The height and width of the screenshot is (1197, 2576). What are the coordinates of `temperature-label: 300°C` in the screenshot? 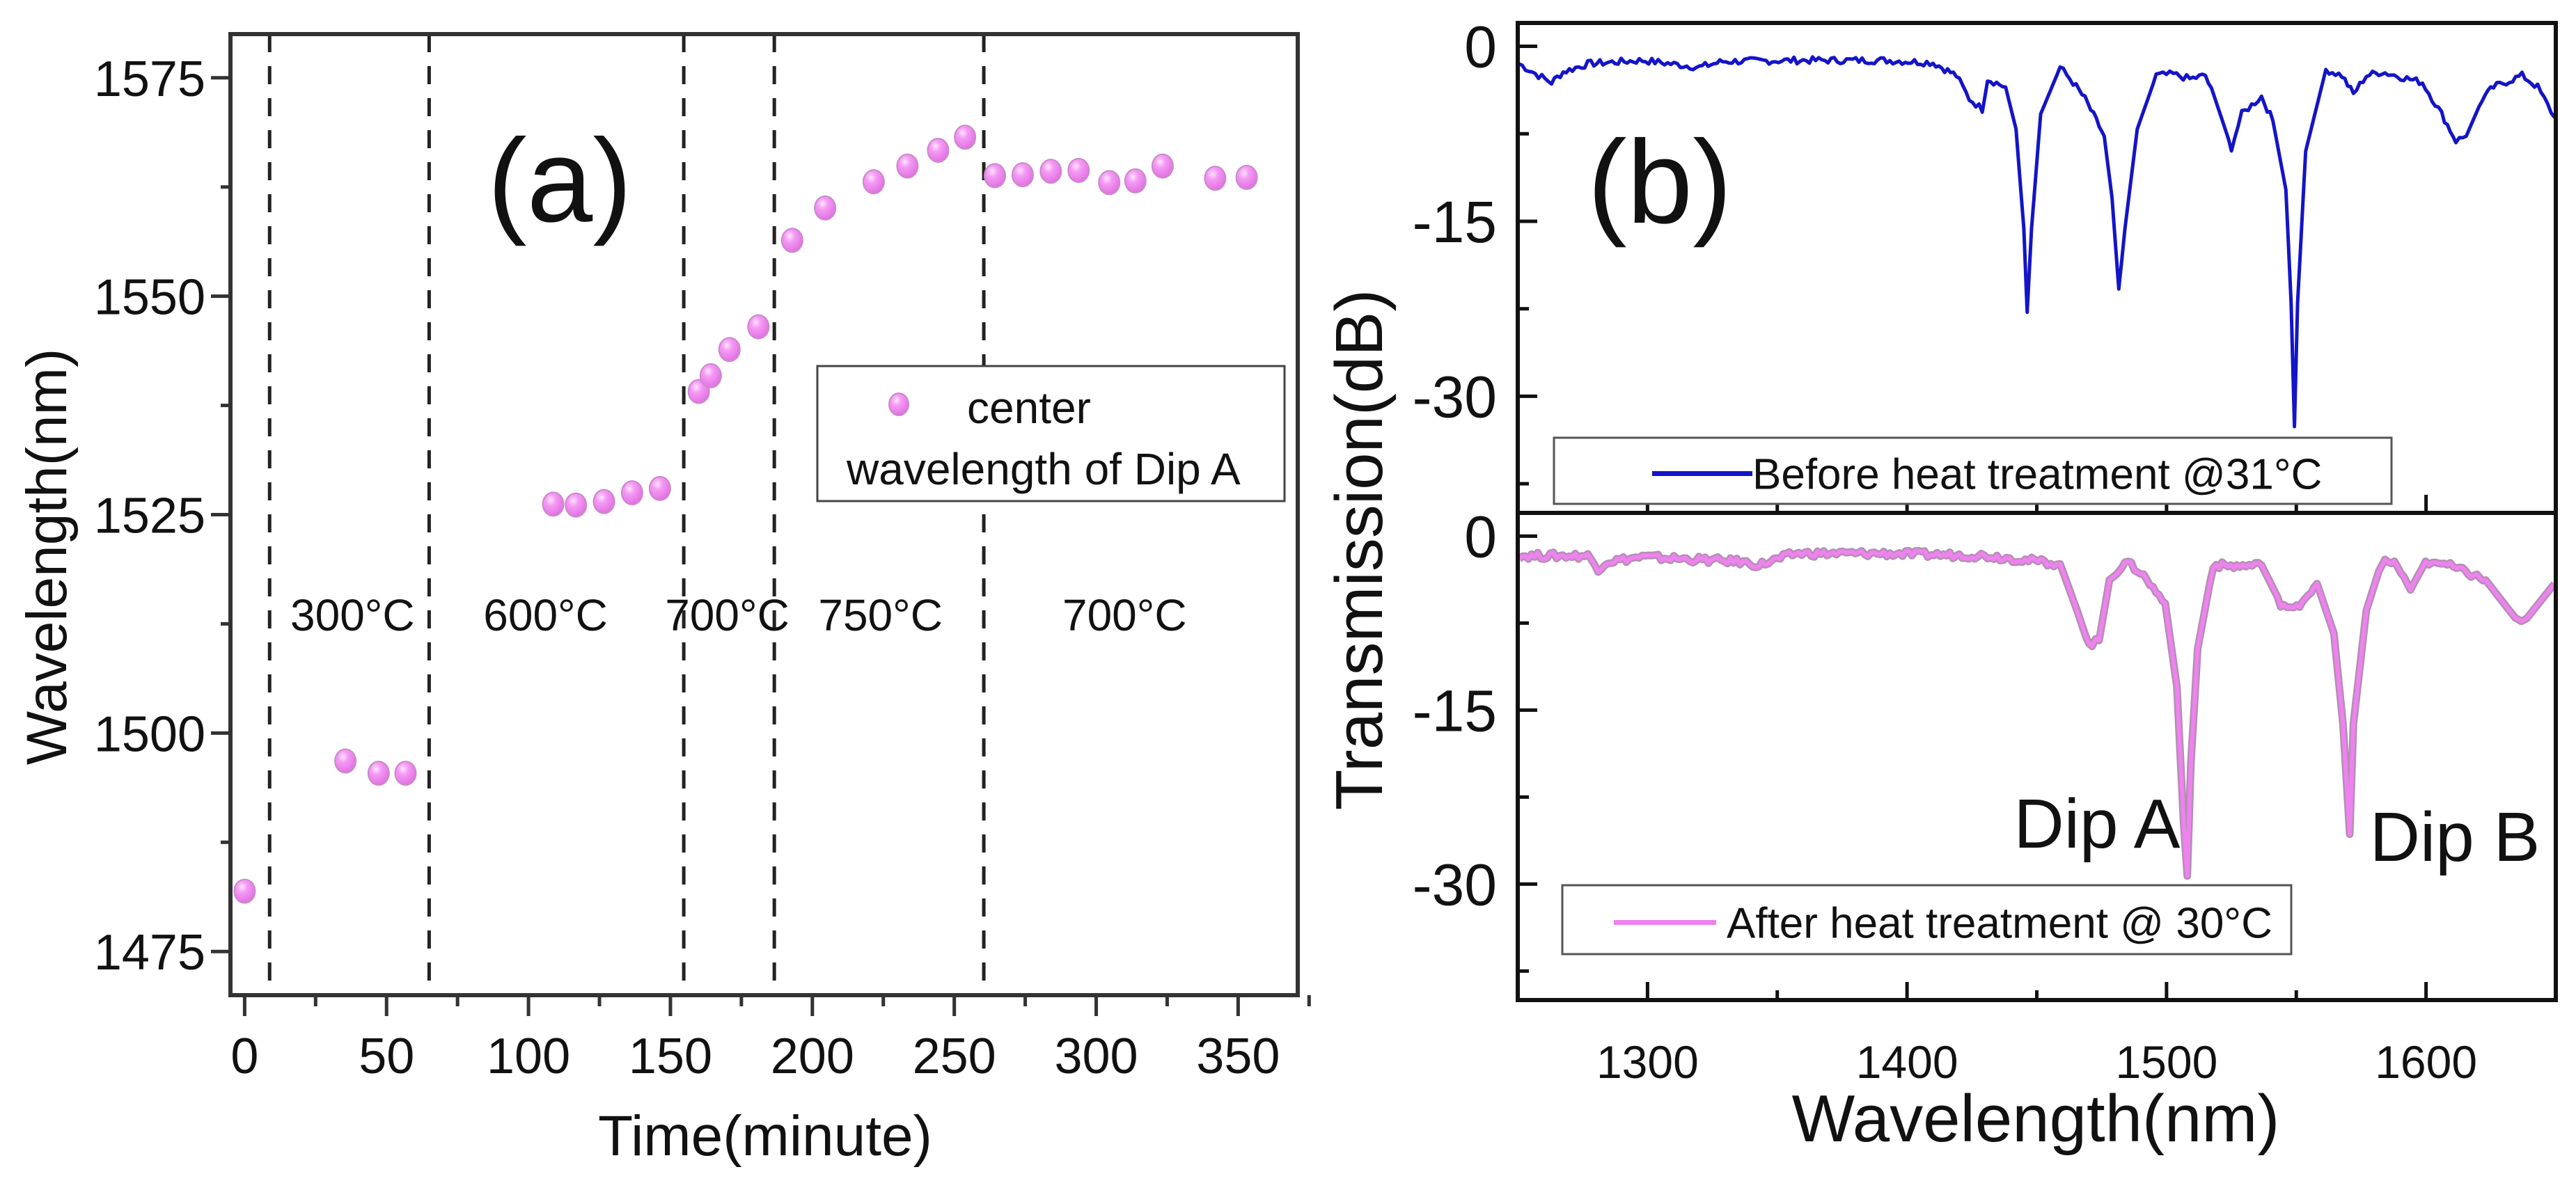 It's located at (352, 615).